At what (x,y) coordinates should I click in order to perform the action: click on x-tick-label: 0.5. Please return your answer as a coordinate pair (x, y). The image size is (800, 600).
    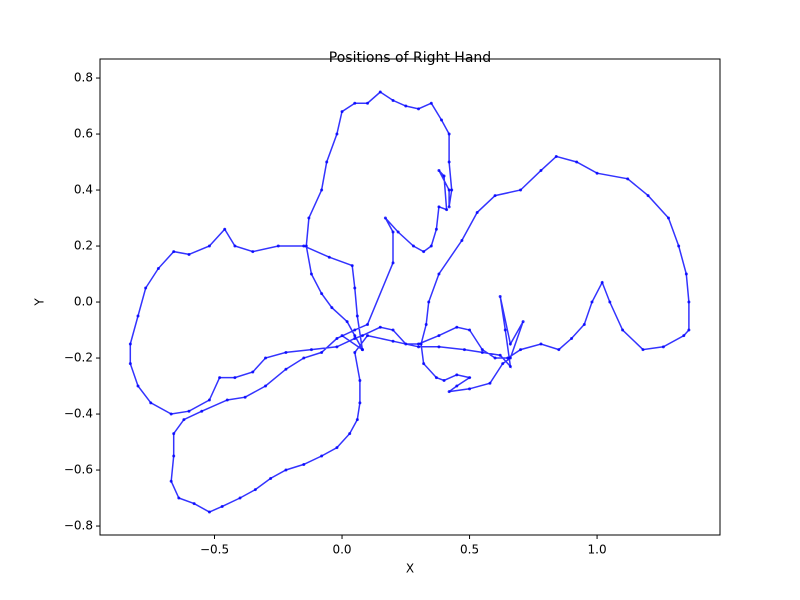
    Looking at the image, I should click on (469, 550).